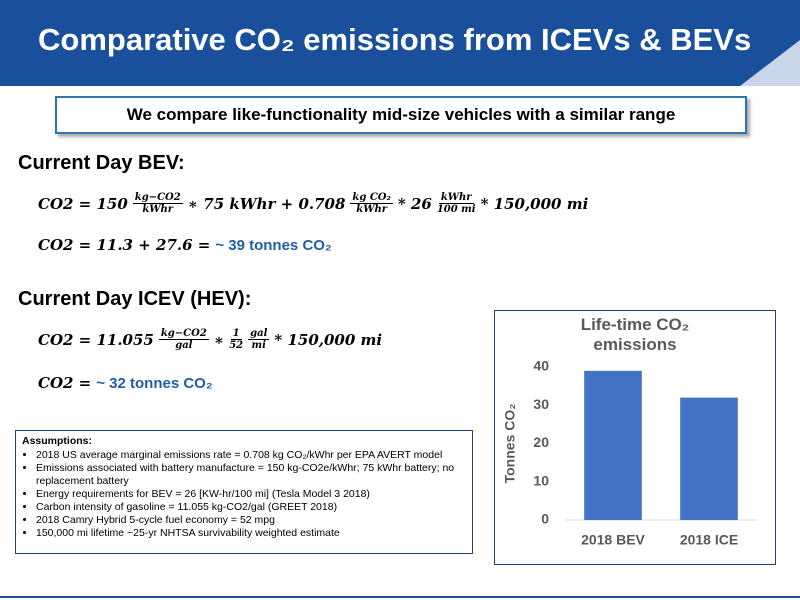 The width and height of the screenshot is (800, 600). What do you see at coordinates (124, 245) in the screenshot?
I see `equation-term: CO2 = 11.3 + 27.6 =` at bounding box center [124, 245].